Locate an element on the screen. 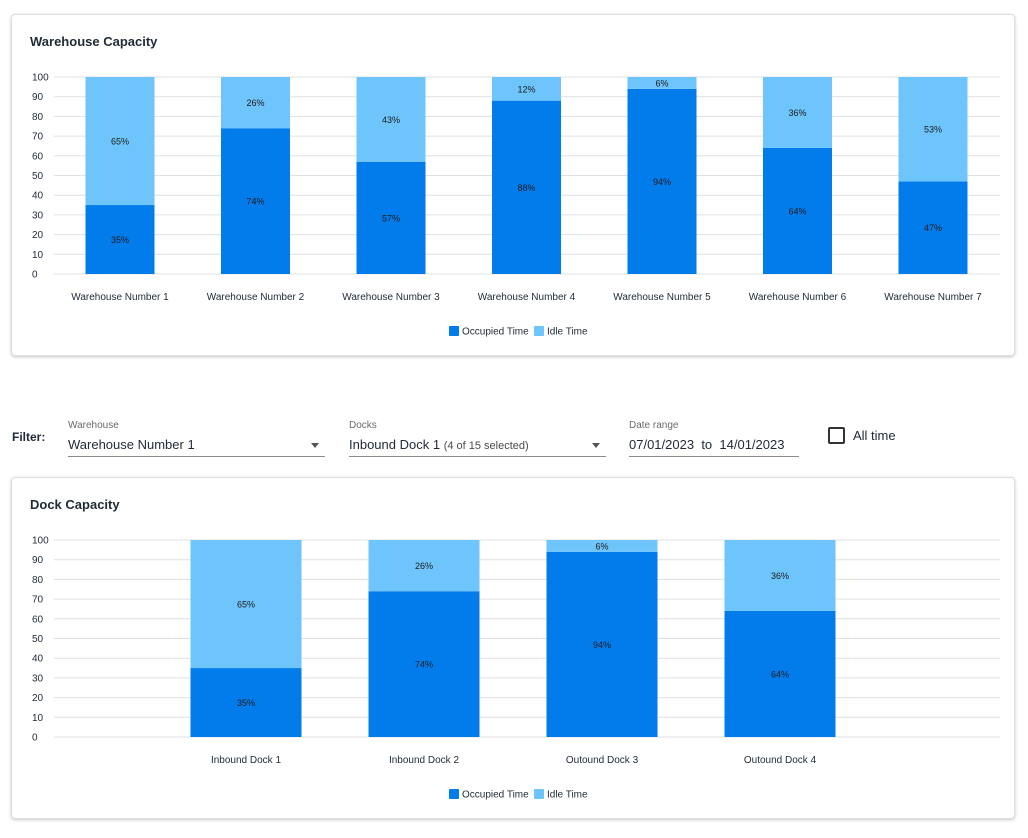 The image size is (1028, 838). y-tick-label: 80 is located at coordinates (38, 117).